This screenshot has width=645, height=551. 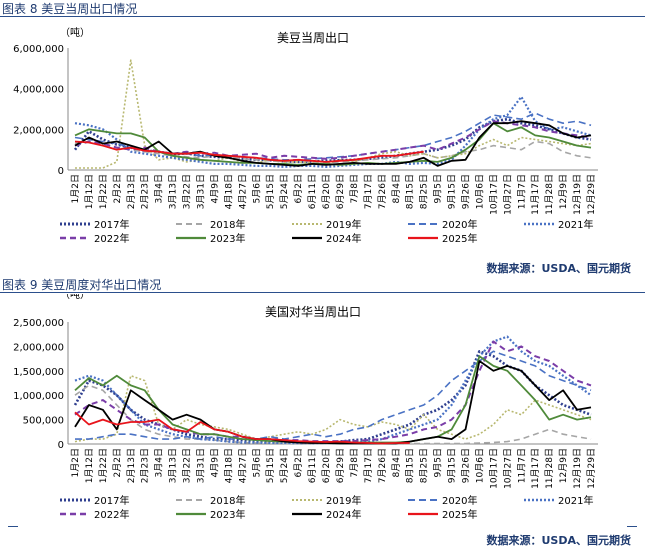 What do you see at coordinates (452, 465) in the screenshot?
I see `x-tick-label: 9月15日` at bounding box center [452, 465].